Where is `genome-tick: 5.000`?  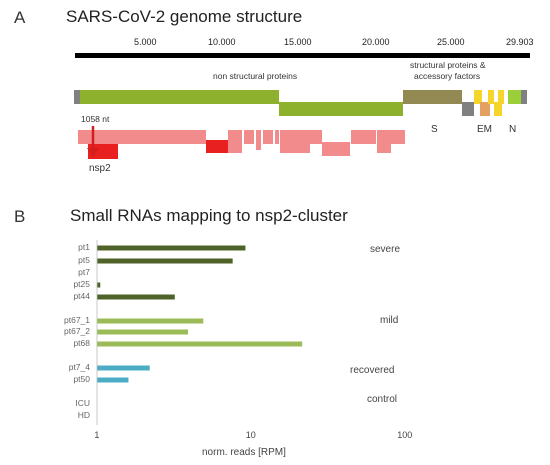 genome-tick: 5.000 is located at coordinates (145, 42).